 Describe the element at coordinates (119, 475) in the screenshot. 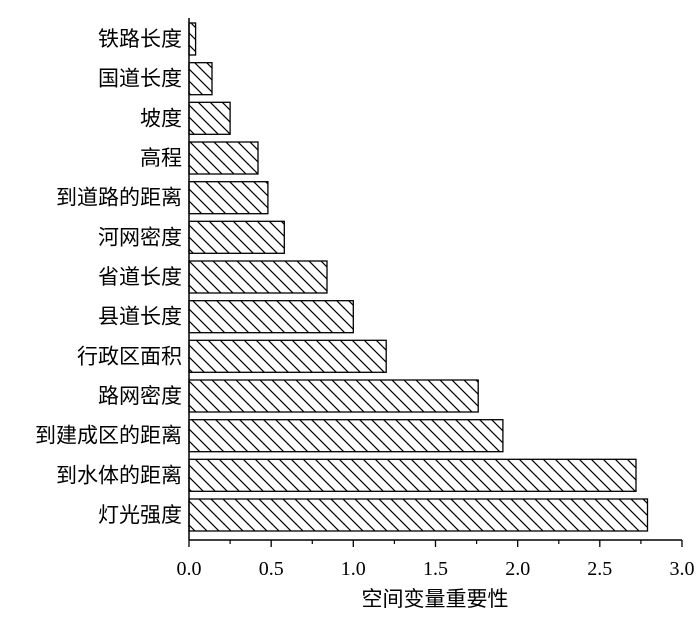

I see `category-label: 到水体的距离` at that location.